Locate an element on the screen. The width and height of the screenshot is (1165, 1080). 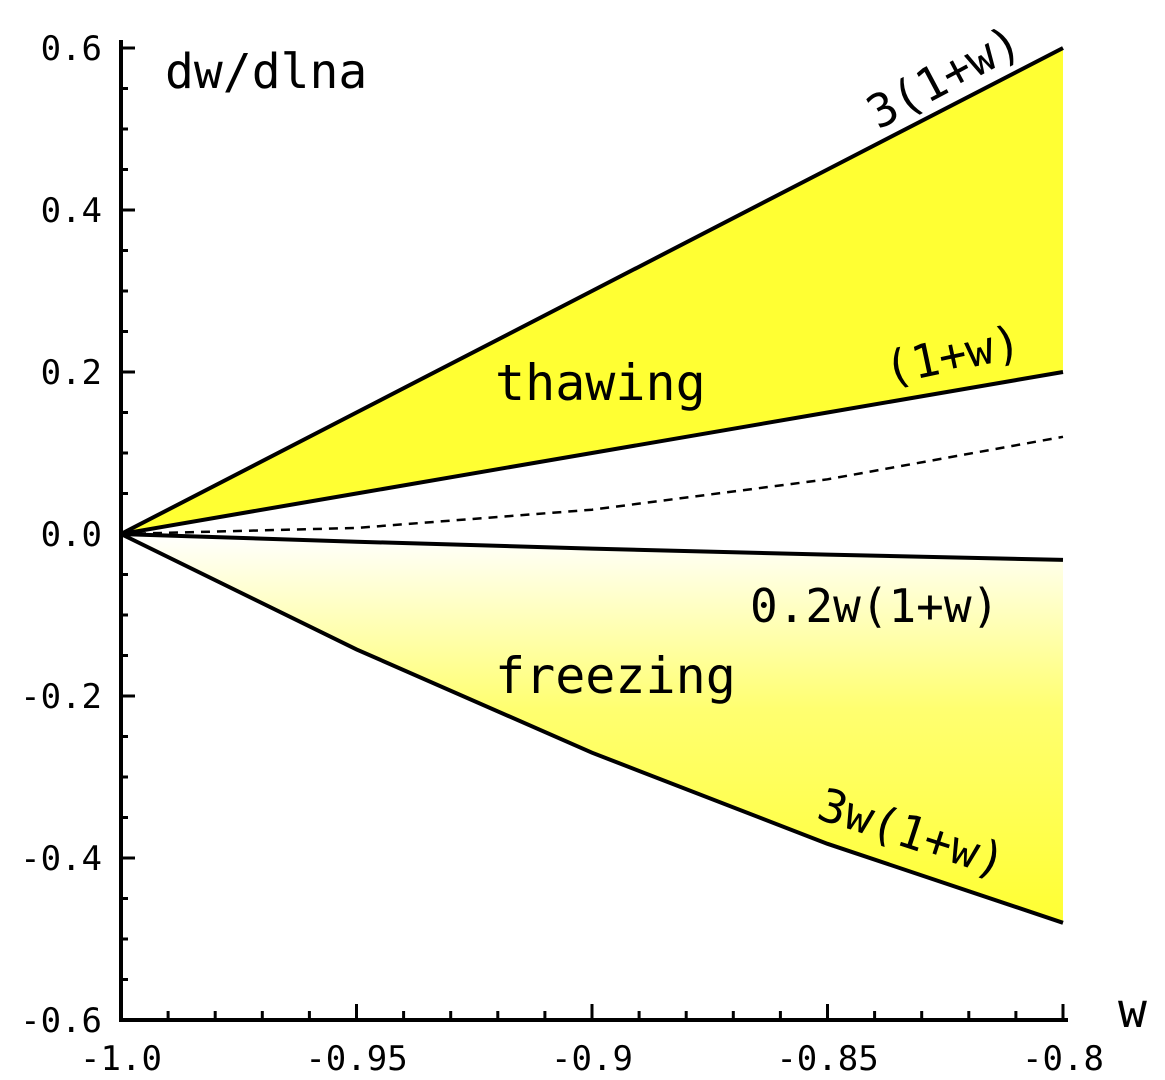
y-tick-label: 0.4 is located at coordinates (71, 211).